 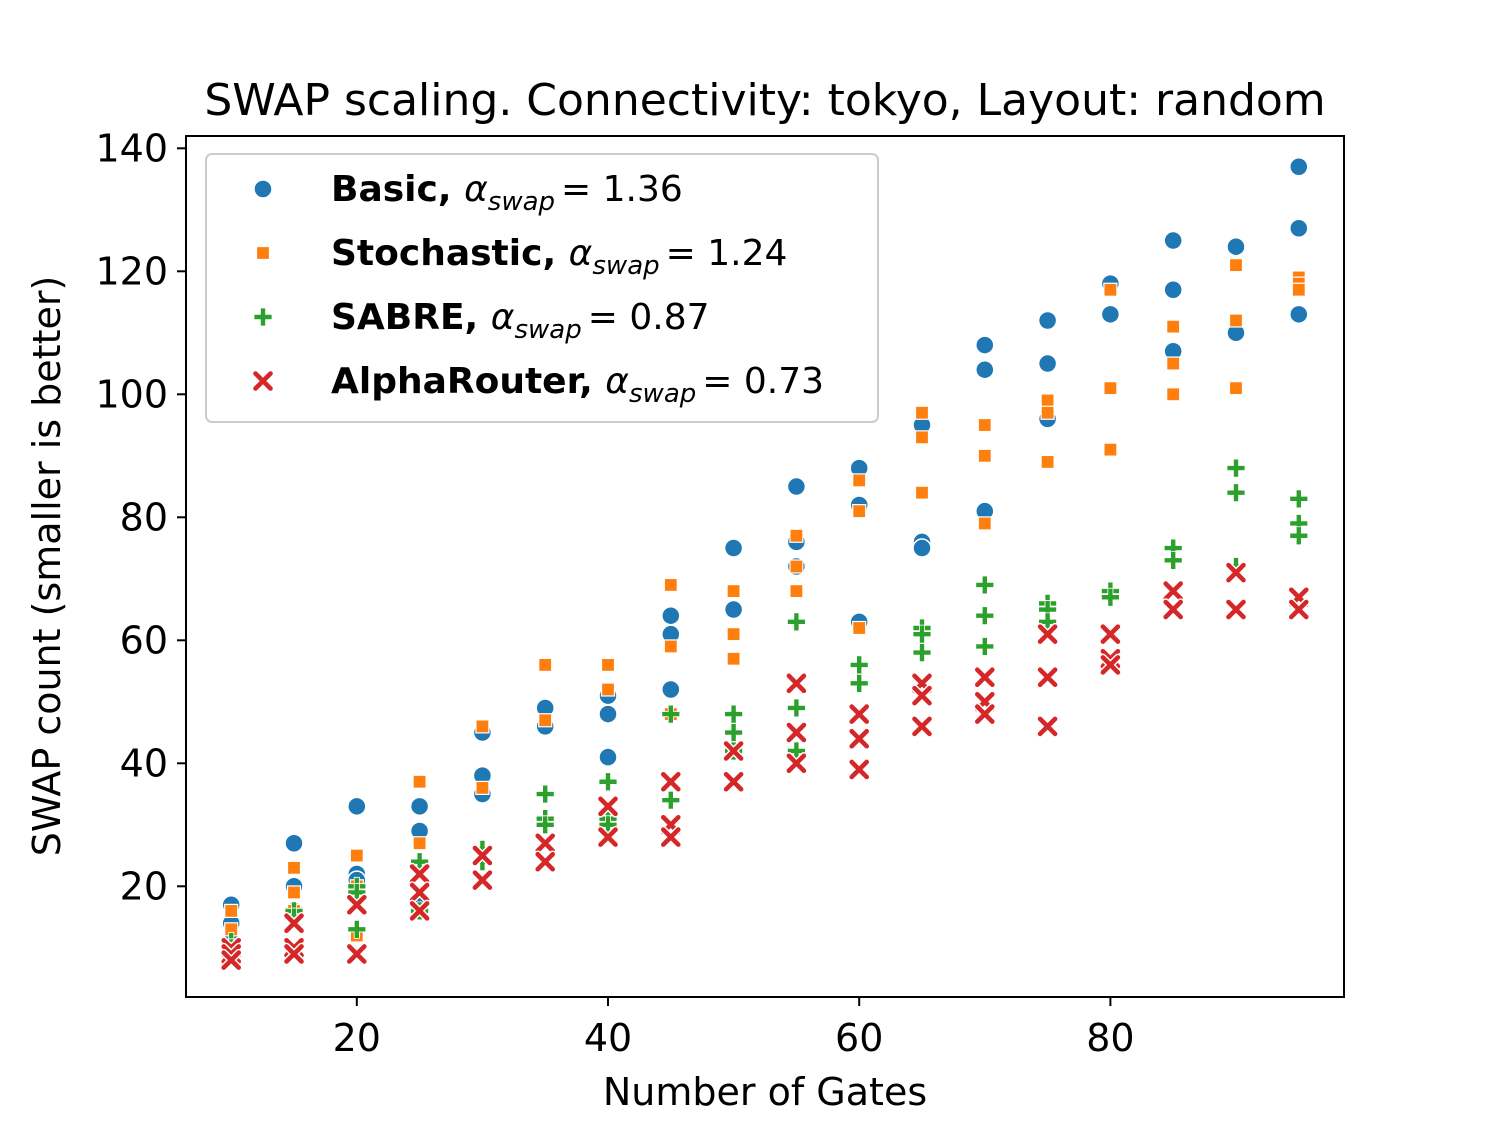 What do you see at coordinates (765, 1092) in the screenshot?
I see `x-axis-label: Number of Gates` at bounding box center [765, 1092].